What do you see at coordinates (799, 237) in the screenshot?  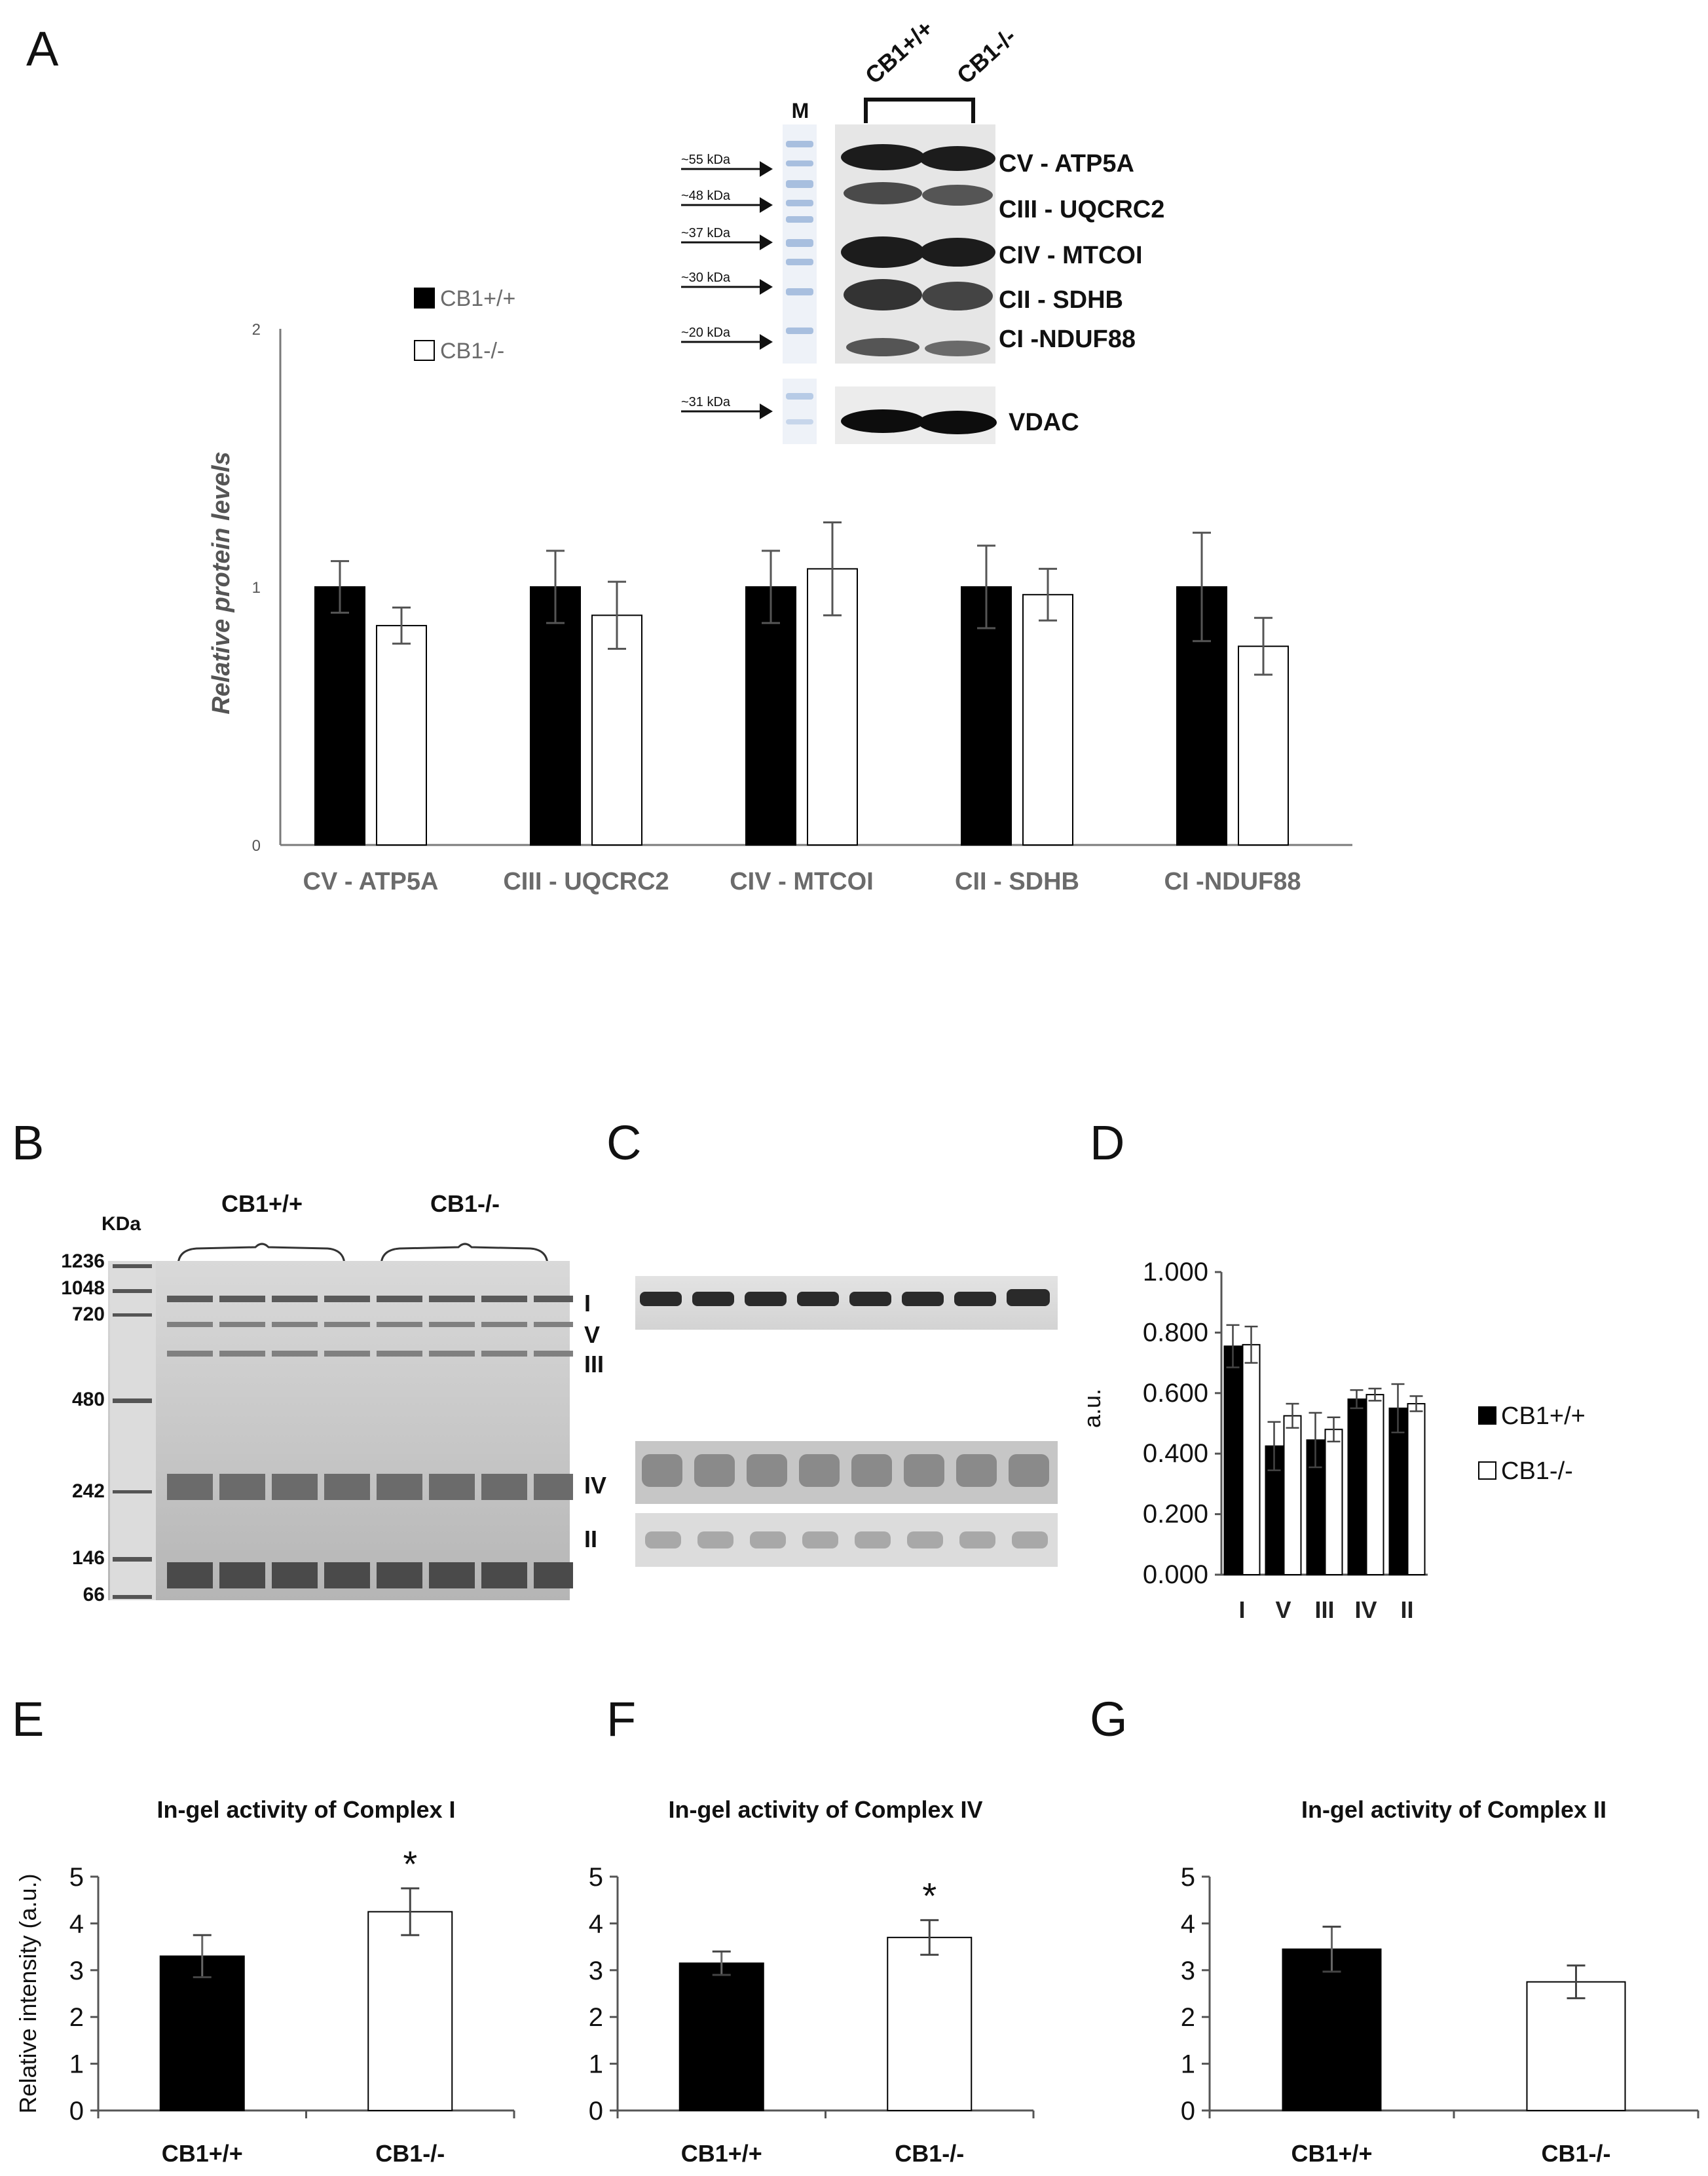 I see `blot-marker-bands` at bounding box center [799, 237].